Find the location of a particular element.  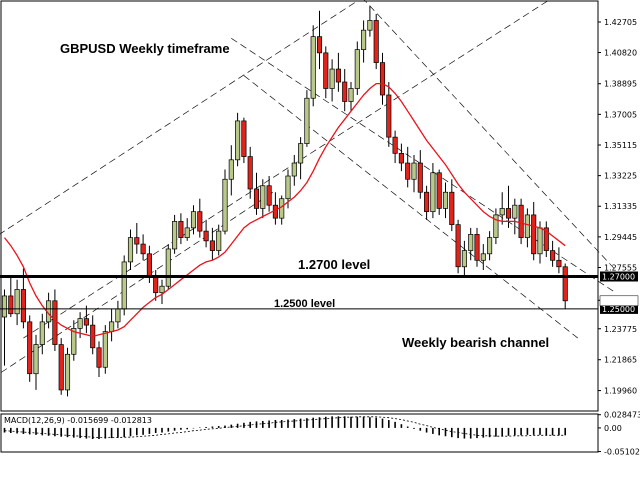

price-tick-label: 1.37005 is located at coordinates (620, 114).